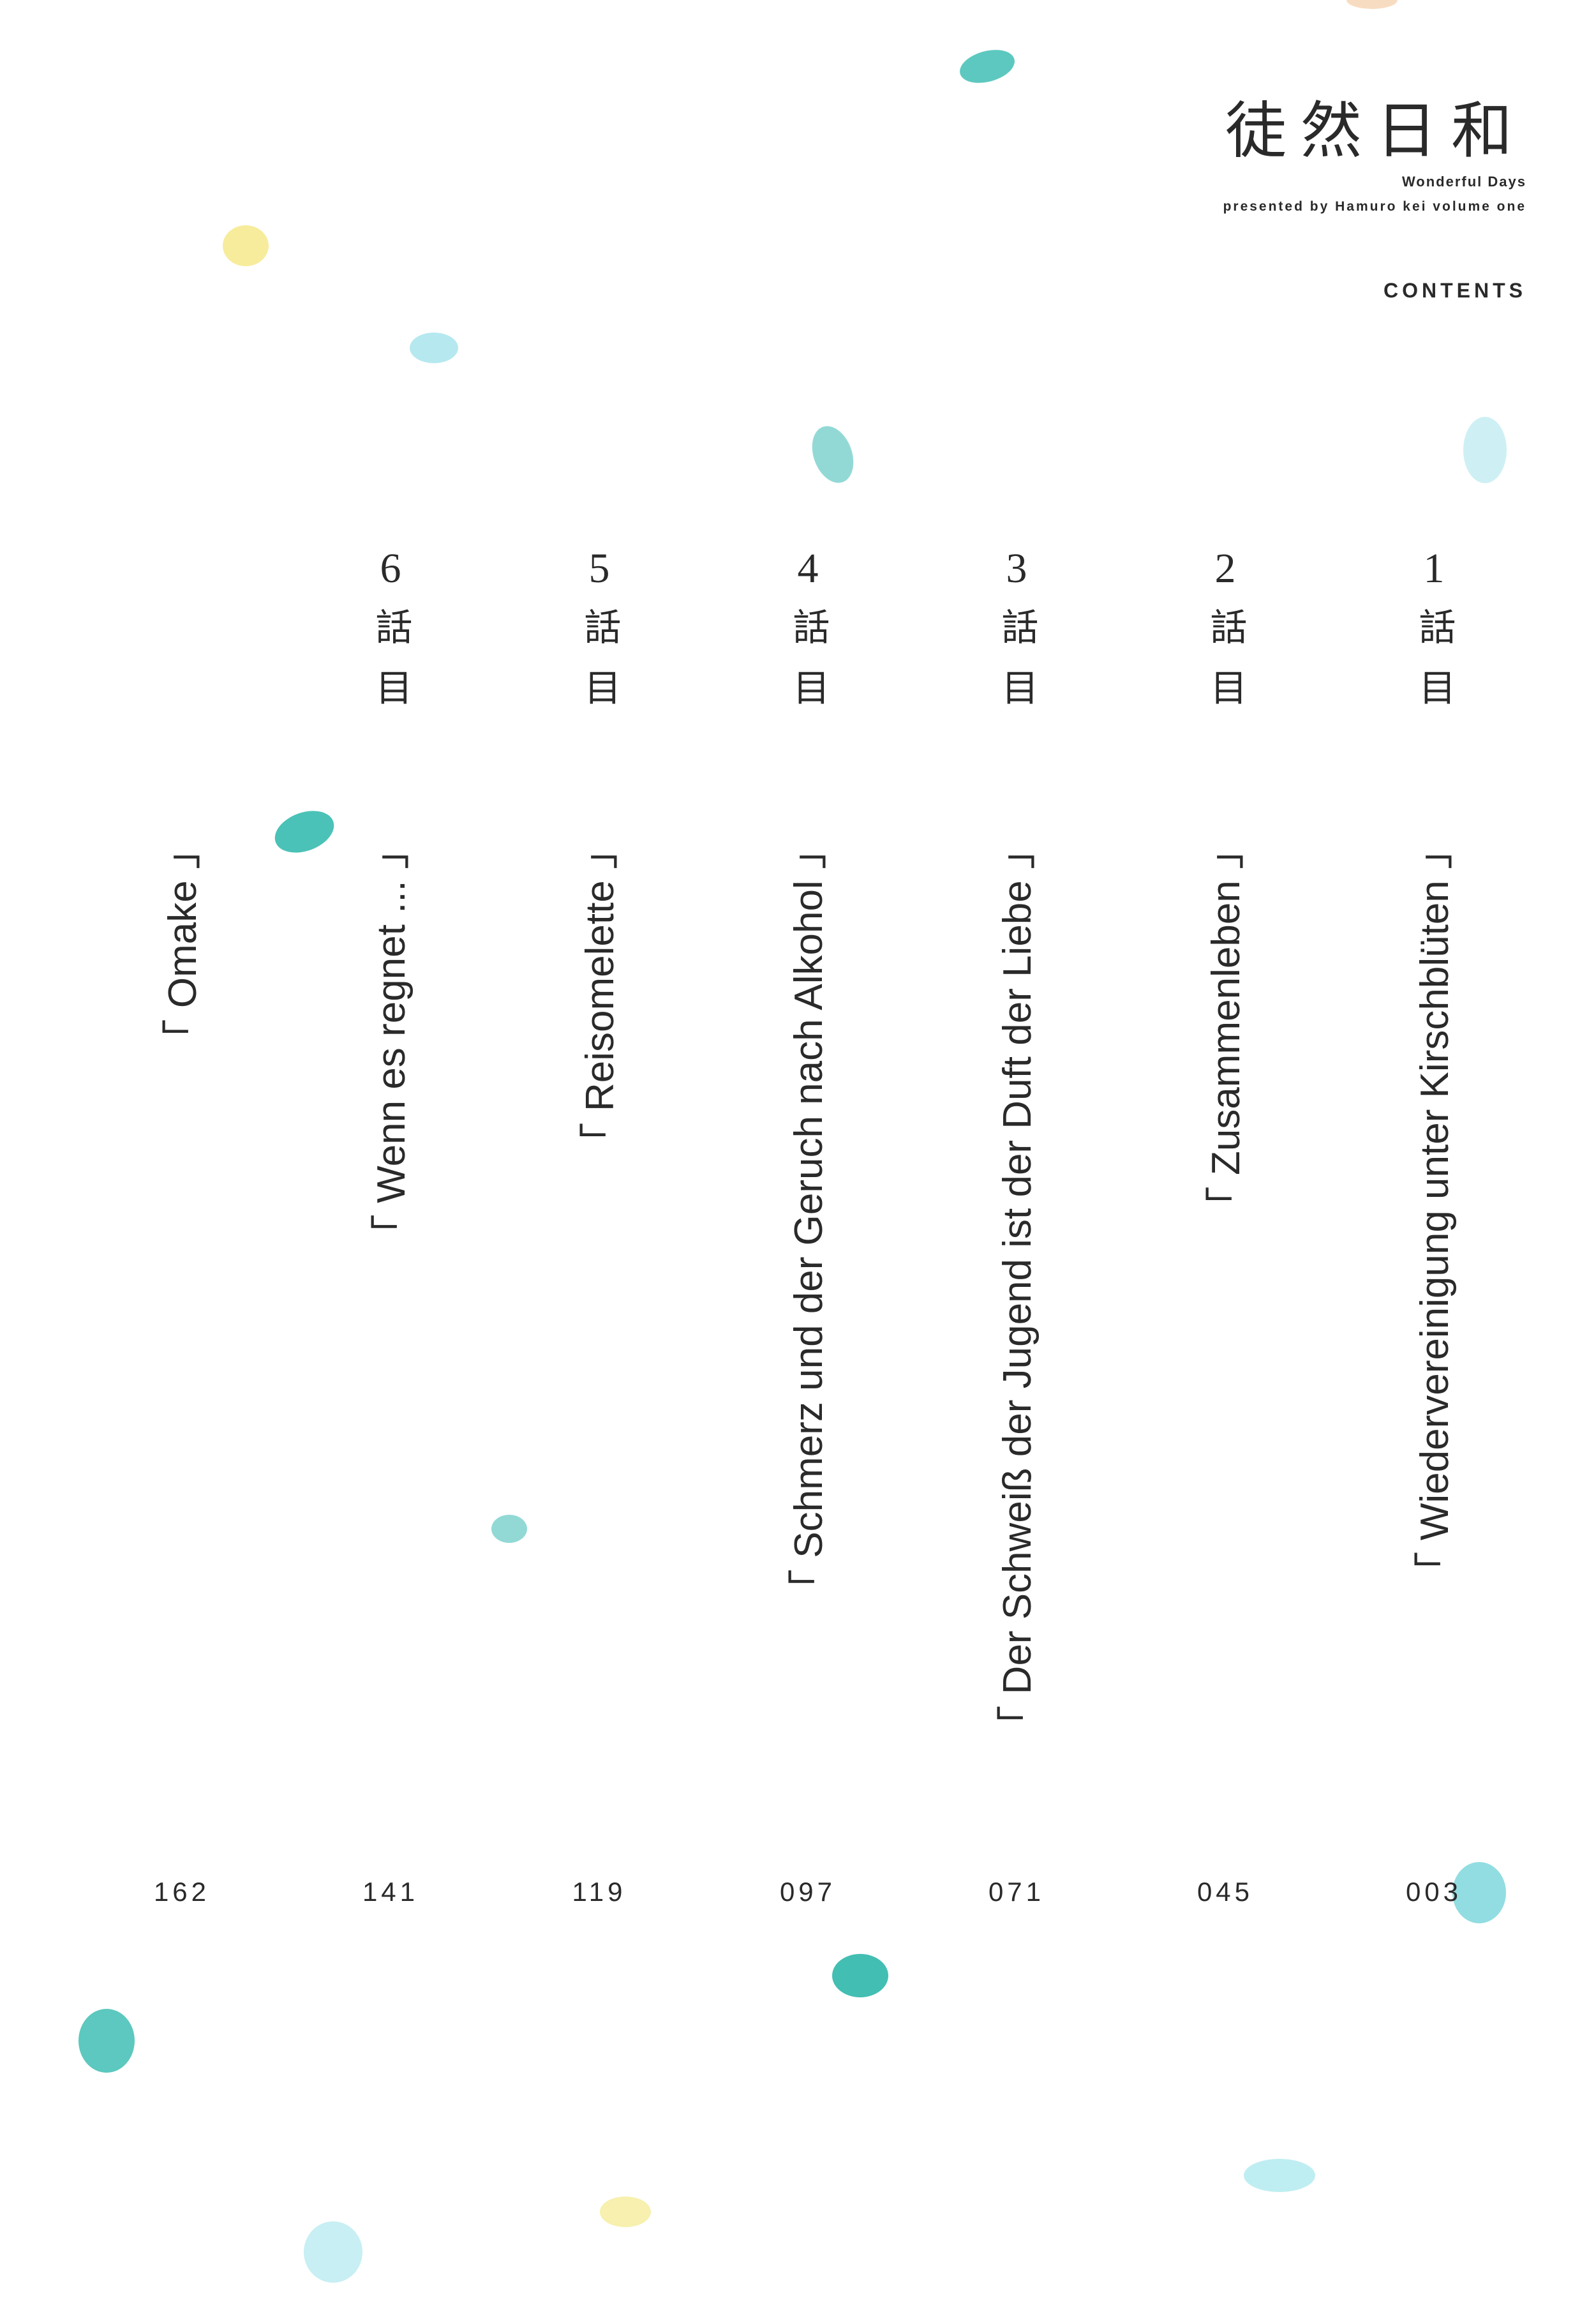 The image size is (1596, 2298). What do you see at coordinates (1226, 1028) in the screenshot?
I see `chapter-title: 「 Zusammenleben 」` at bounding box center [1226, 1028].